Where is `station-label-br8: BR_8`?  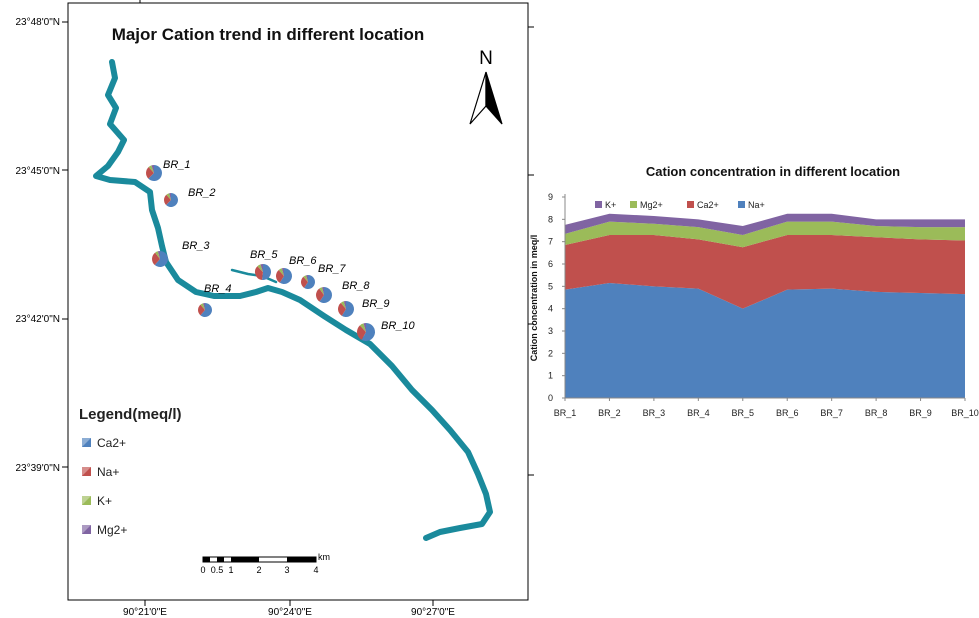 station-label-br8: BR_8 is located at coordinates (356, 286).